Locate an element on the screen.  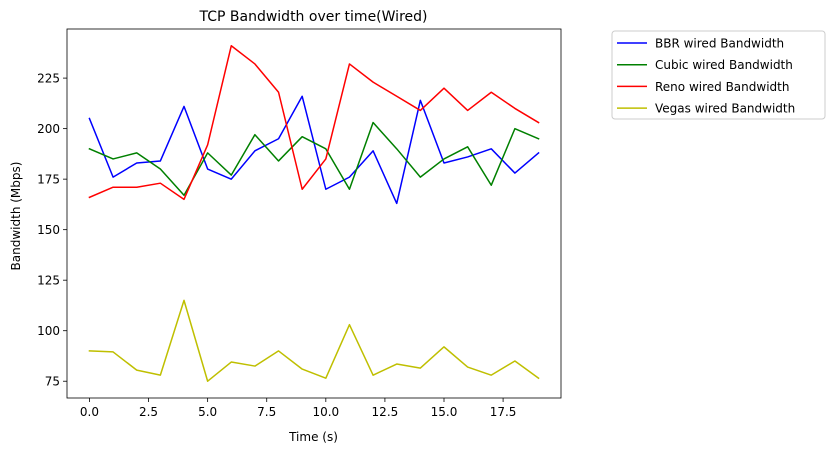
x-tick-label: 5.0 is located at coordinates (207, 412).